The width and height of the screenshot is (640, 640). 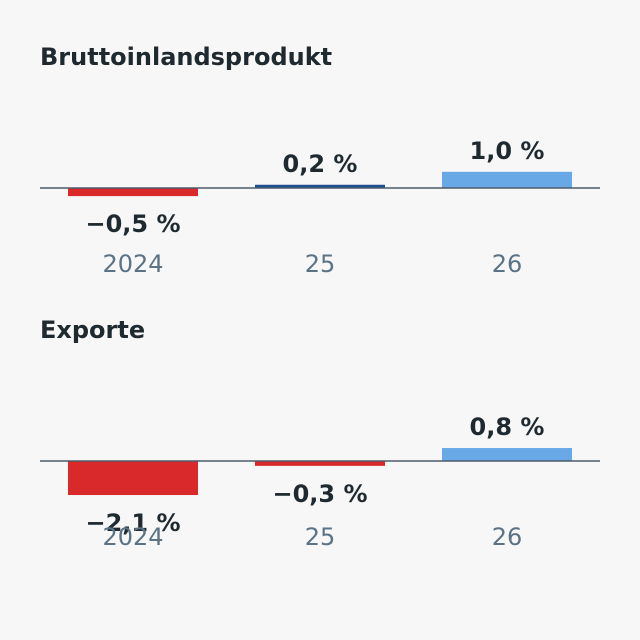 What do you see at coordinates (319, 494) in the screenshot?
I see `value-label: −0,3 %` at bounding box center [319, 494].